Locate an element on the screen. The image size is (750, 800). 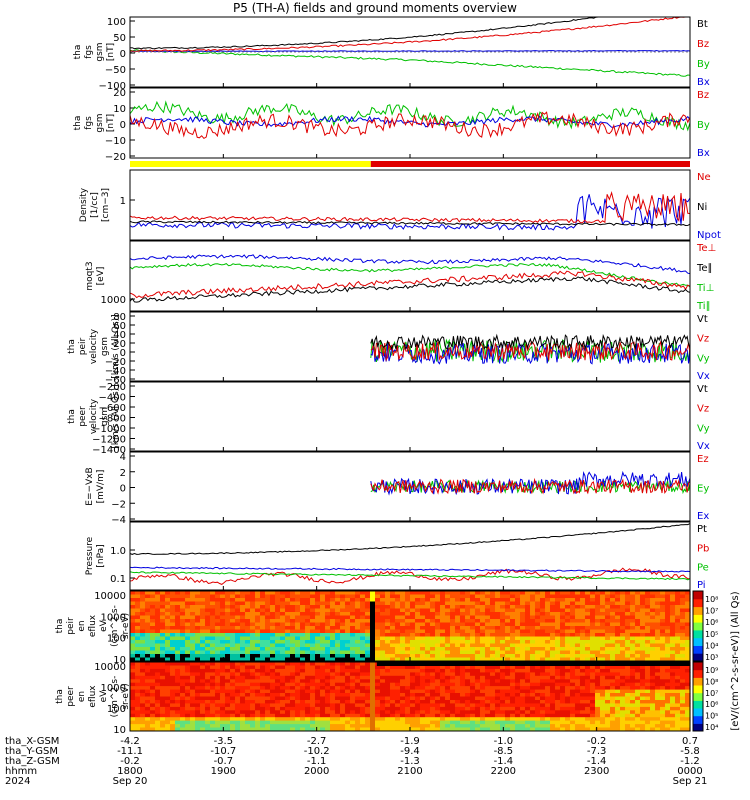
colorbar-tick-peir-5: 10³ is located at coordinates (711, 657).